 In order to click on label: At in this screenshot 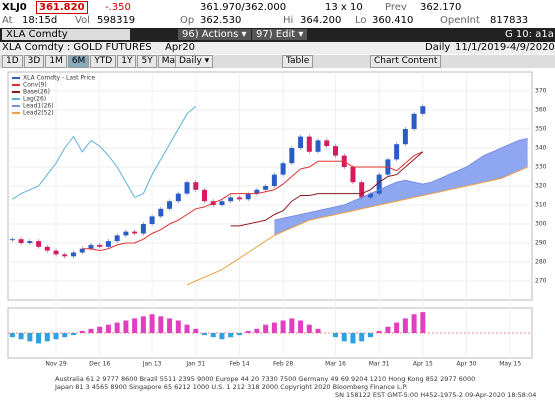, I will do `click(7, 20)`.